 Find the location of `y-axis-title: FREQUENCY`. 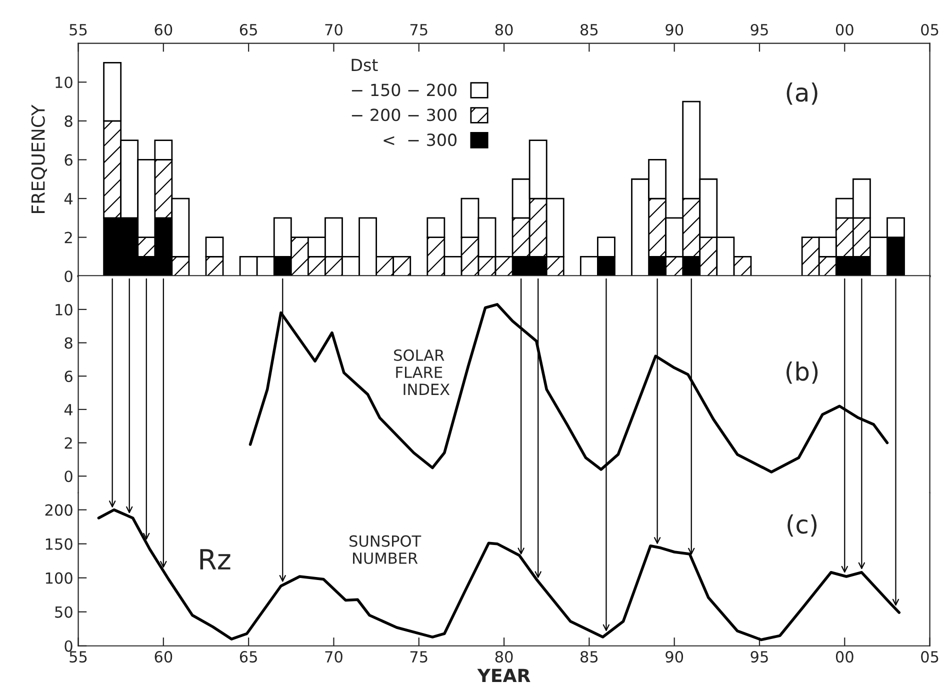

y-axis-title: FREQUENCY is located at coordinates (39, 158).